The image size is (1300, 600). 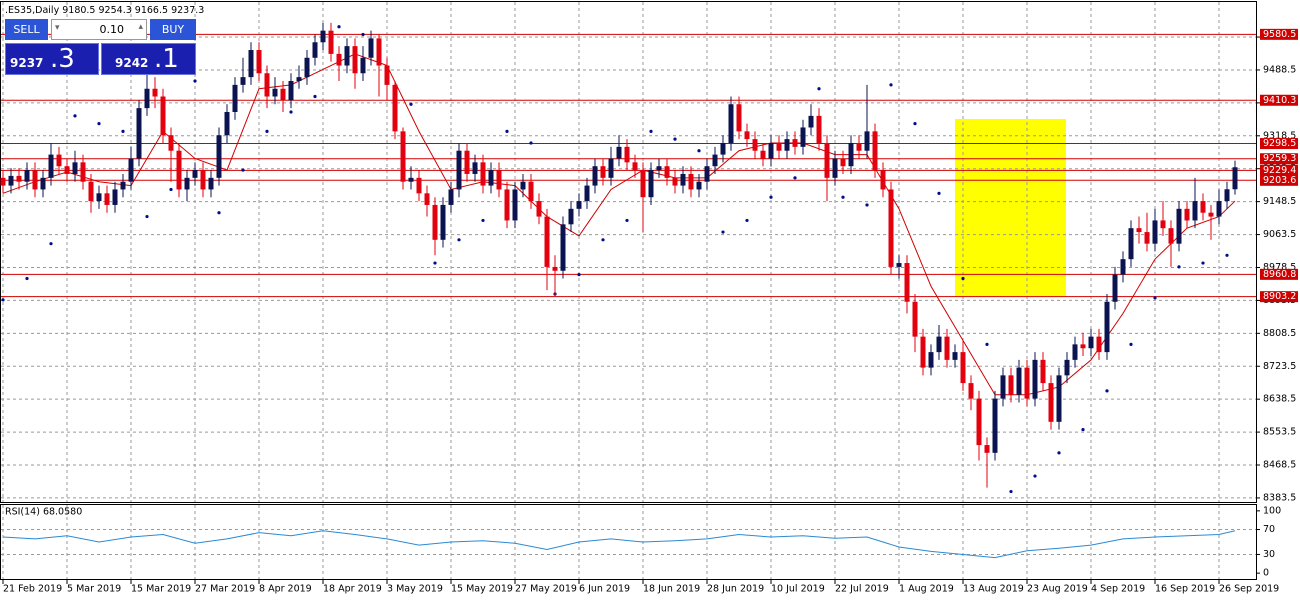 What do you see at coordinates (1269, 554) in the screenshot?
I see `y-tick-label: 30` at bounding box center [1269, 554].